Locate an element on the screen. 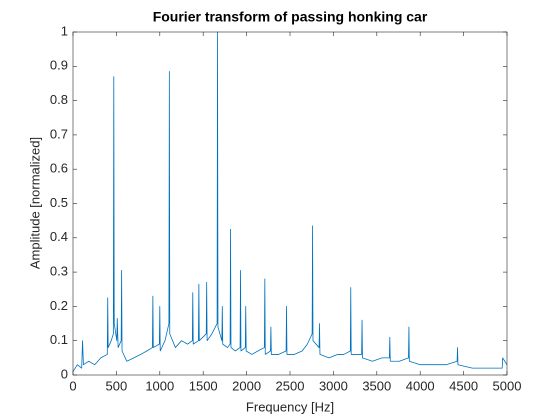 The width and height of the screenshot is (560, 420). y-axis-label: Amplitude [normalized] is located at coordinates (34, 203).